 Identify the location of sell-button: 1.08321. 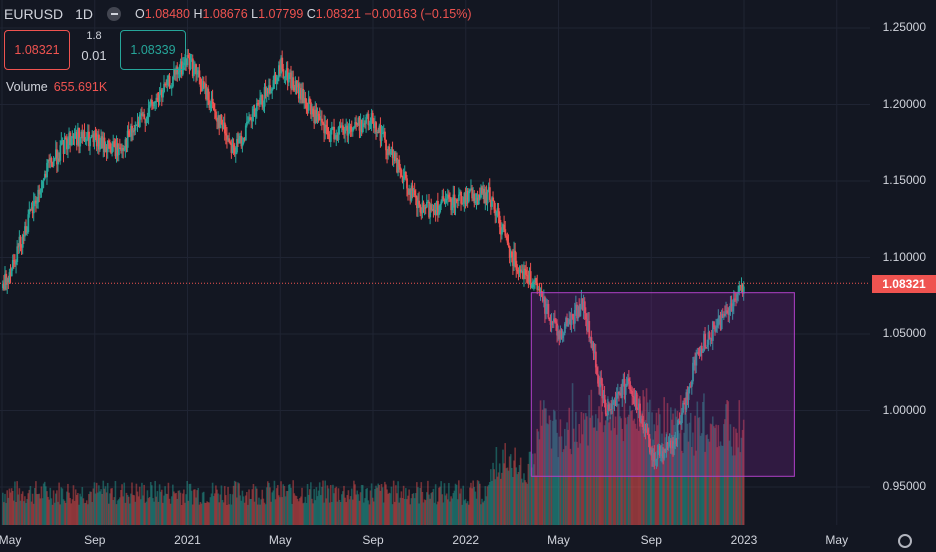
(37, 50).